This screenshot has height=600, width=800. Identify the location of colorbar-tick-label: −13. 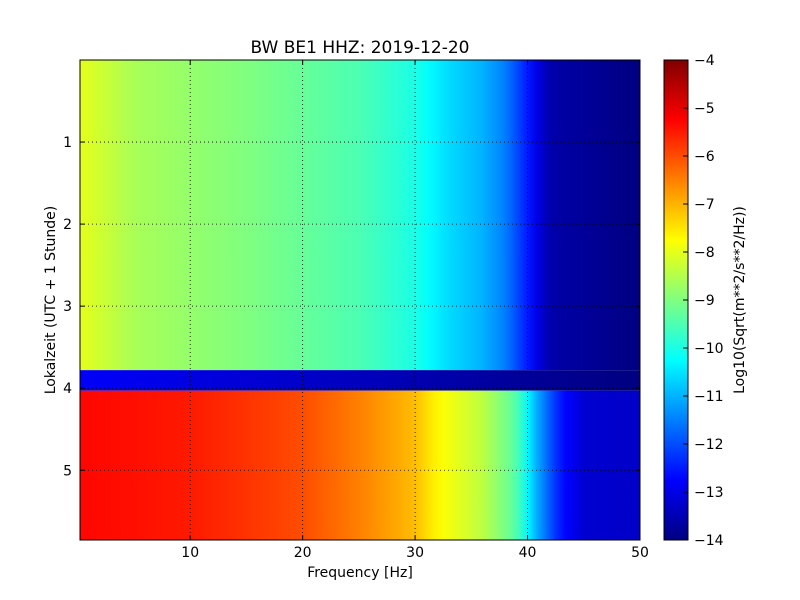
(709, 493).